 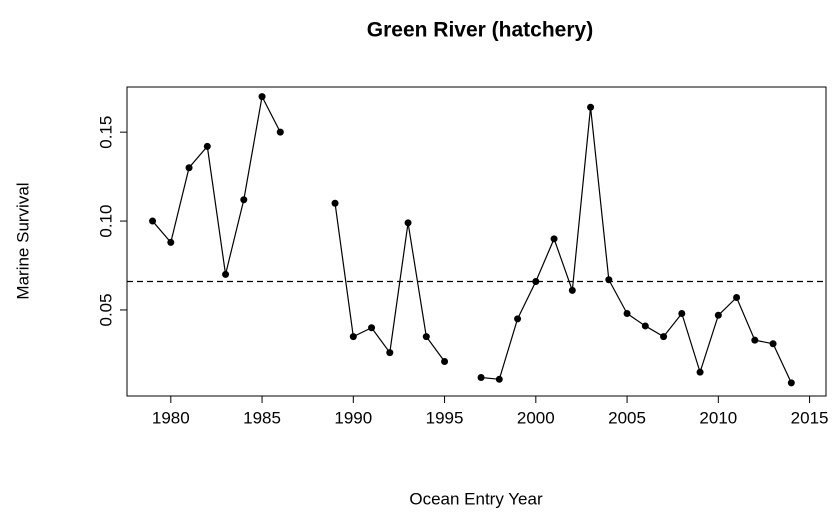 What do you see at coordinates (476, 498) in the screenshot?
I see `x-axis-label: Ocean Entry Year` at bounding box center [476, 498].